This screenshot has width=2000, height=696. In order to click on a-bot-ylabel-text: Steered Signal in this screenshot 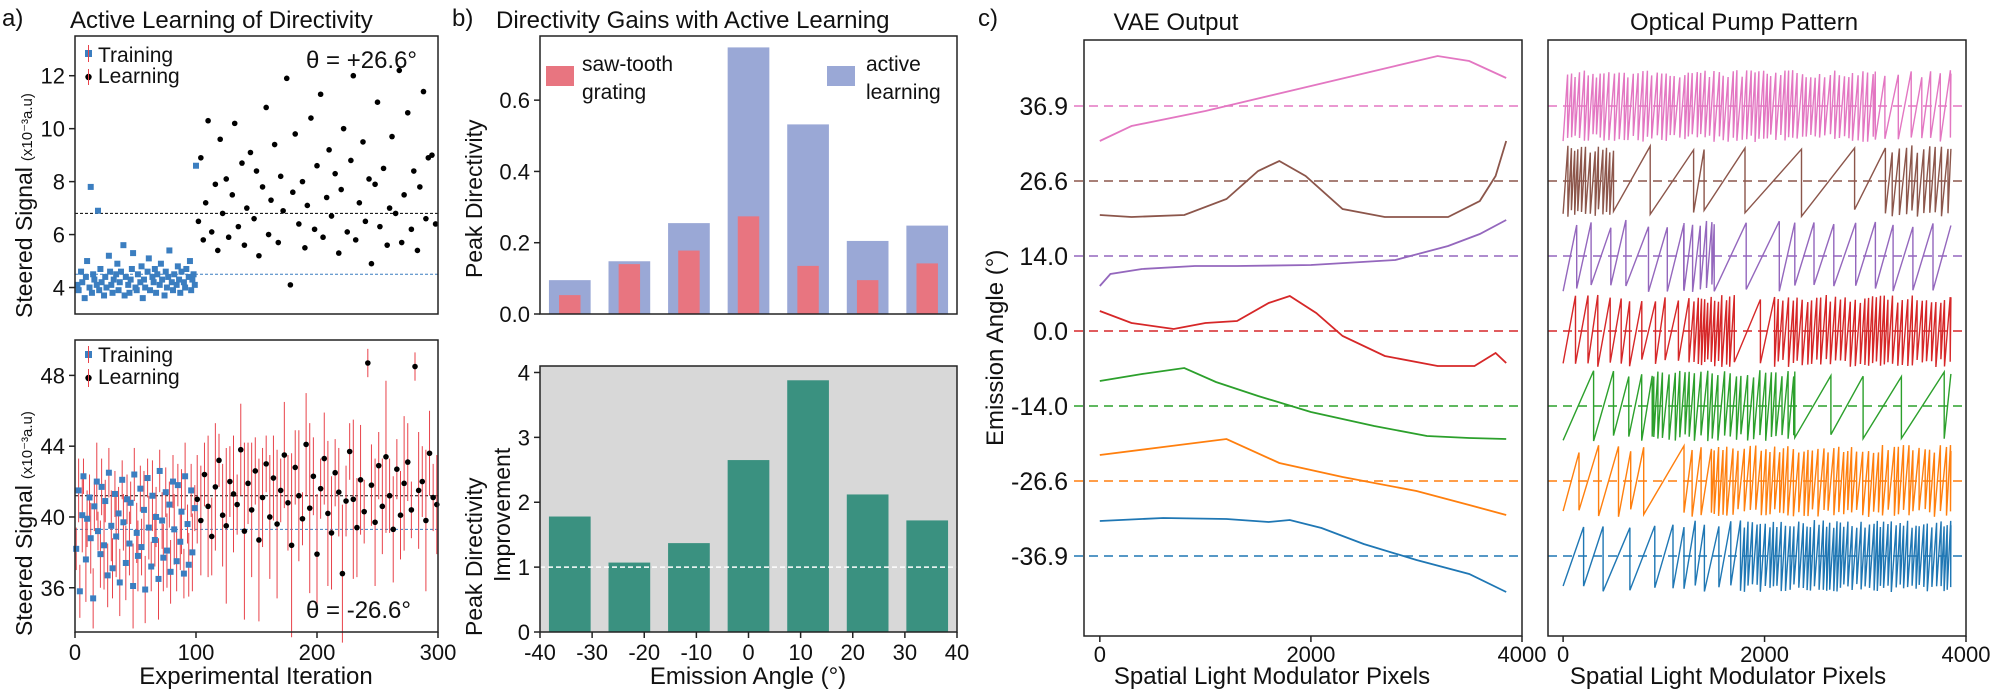, I will do `click(24, 560)`.